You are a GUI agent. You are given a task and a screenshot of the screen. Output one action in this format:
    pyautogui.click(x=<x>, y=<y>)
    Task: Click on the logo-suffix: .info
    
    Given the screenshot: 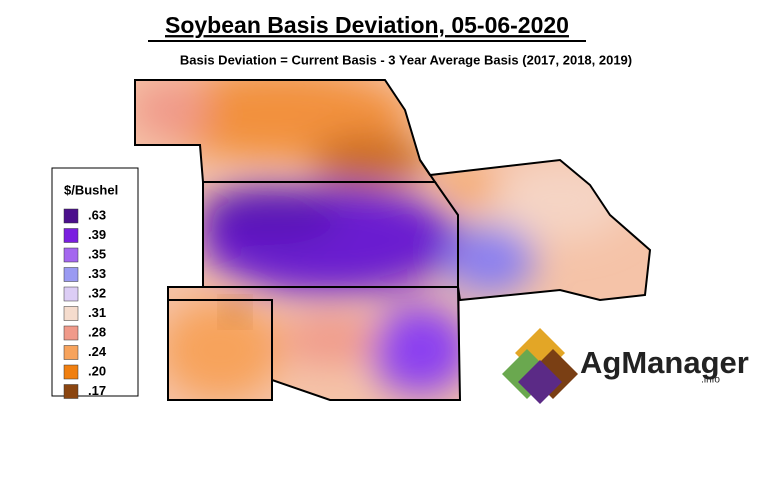 What is the action you would take?
    pyautogui.click(x=710, y=380)
    